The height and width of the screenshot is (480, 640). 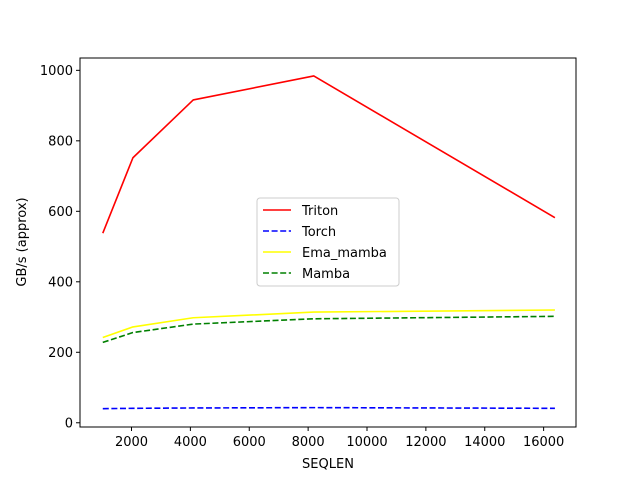 What do you see at coordinates (22, 241) in the screenshot?
I see `y-axis-label: GB/s (approx)` at bounding box center [22, 241].